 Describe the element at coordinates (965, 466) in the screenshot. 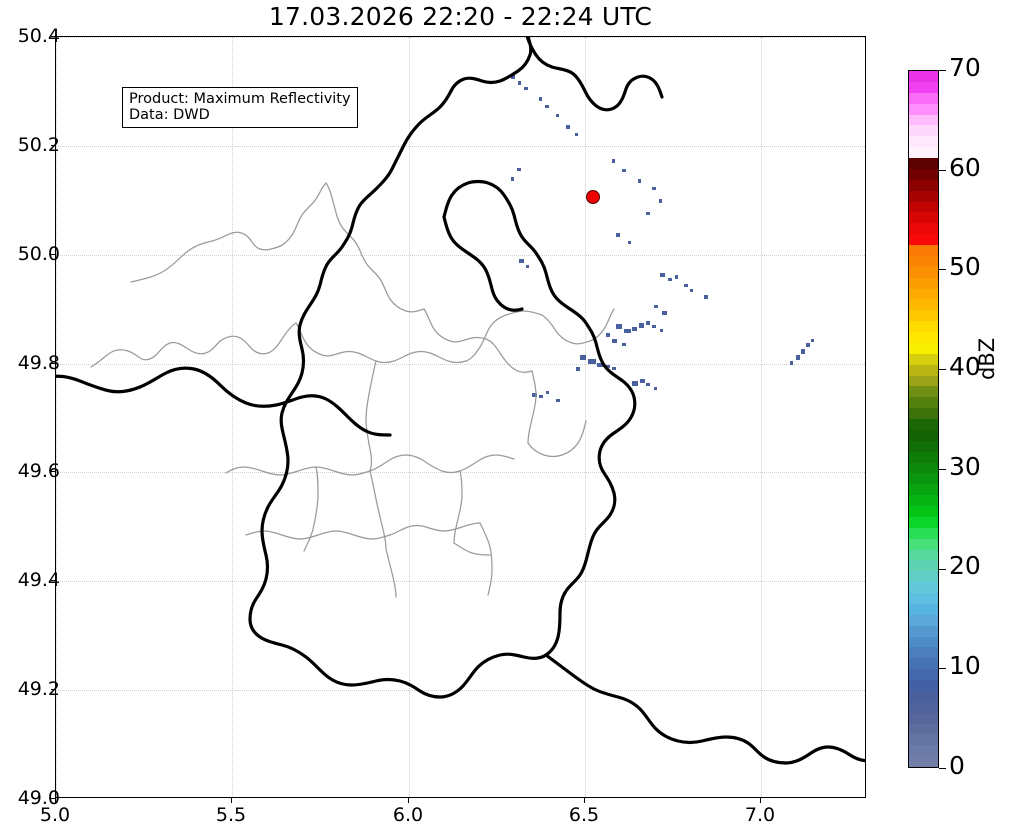

I see `colorbar-tick-label: 30` at that location.